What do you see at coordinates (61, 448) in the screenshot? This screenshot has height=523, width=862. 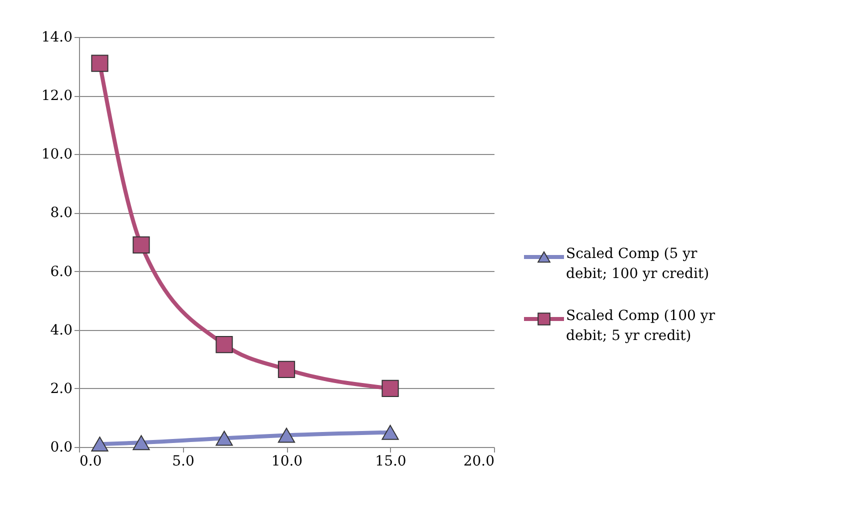 I see `y-tick-label: 0.0` at bounding box center [61, 448].